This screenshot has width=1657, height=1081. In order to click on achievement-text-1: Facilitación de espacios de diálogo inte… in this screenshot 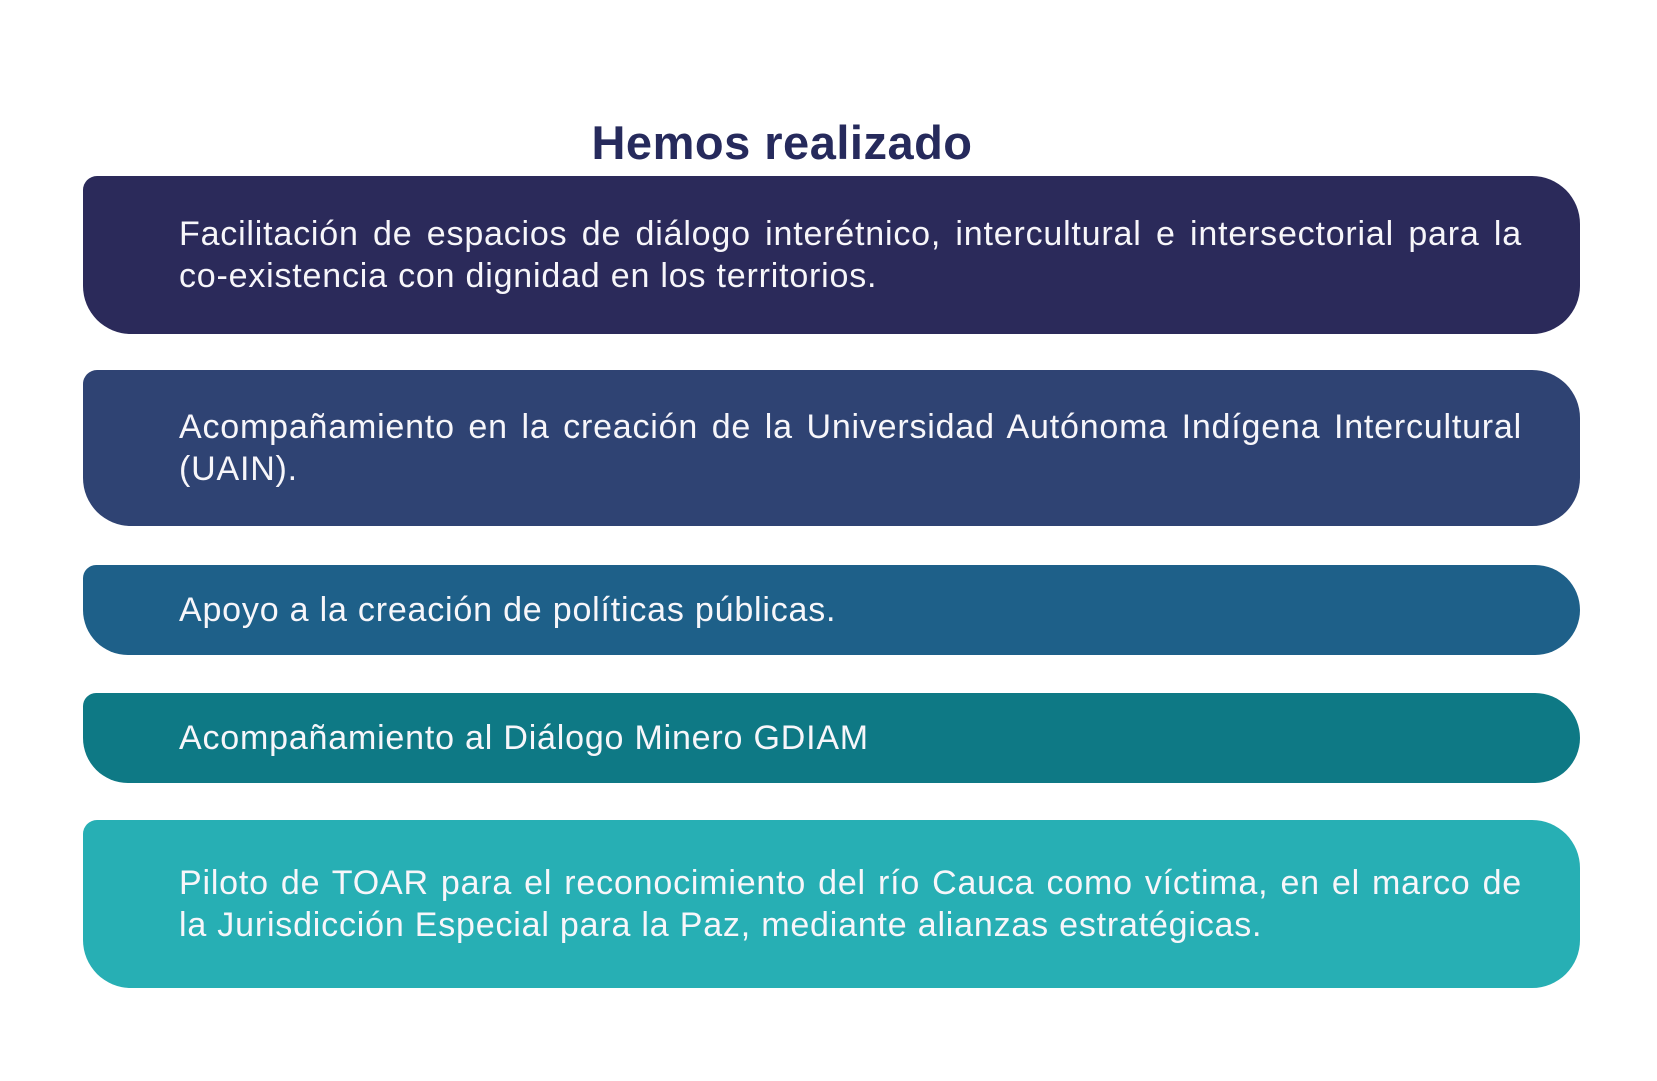, I will do `click(850, 255)`.